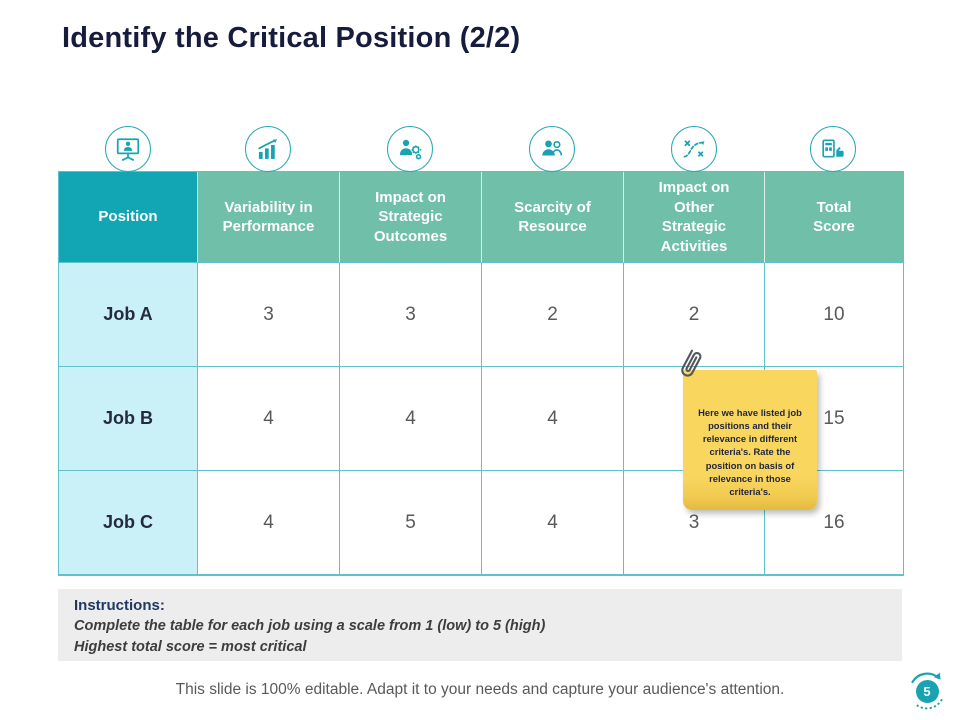 This screenshot has height=720, width=960. What do you see at coordinates (834, 217) in the screenshot?
I see `column-header-total-score: Total Score` at bounding box center [834, 217].